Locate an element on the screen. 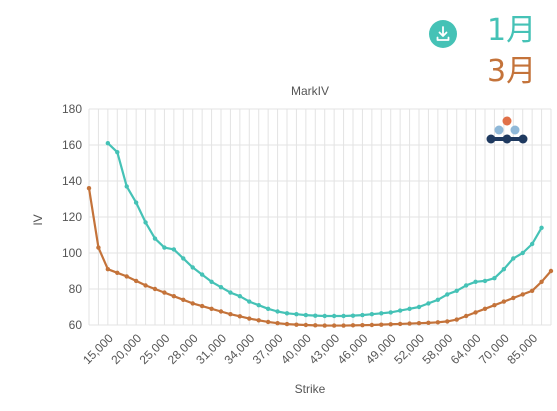 This screenshot has height=411, width=557. x-tick-label: 46,000 is located at coordinates (353, 349).